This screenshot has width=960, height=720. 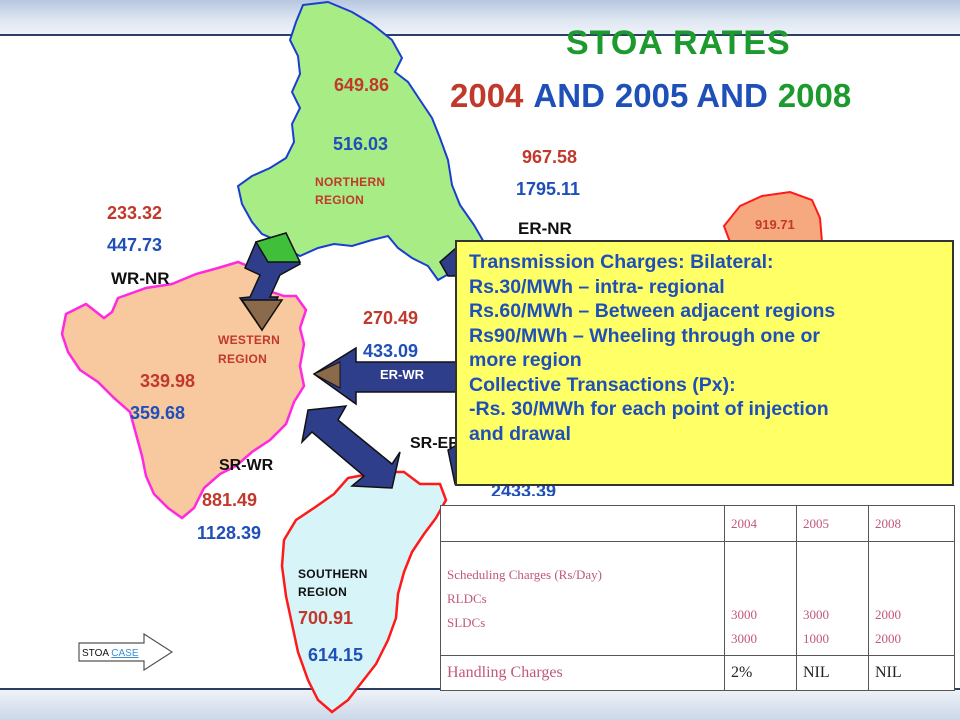 I want to click on west-value-2004: 339.98, so click(x=168, y=381).